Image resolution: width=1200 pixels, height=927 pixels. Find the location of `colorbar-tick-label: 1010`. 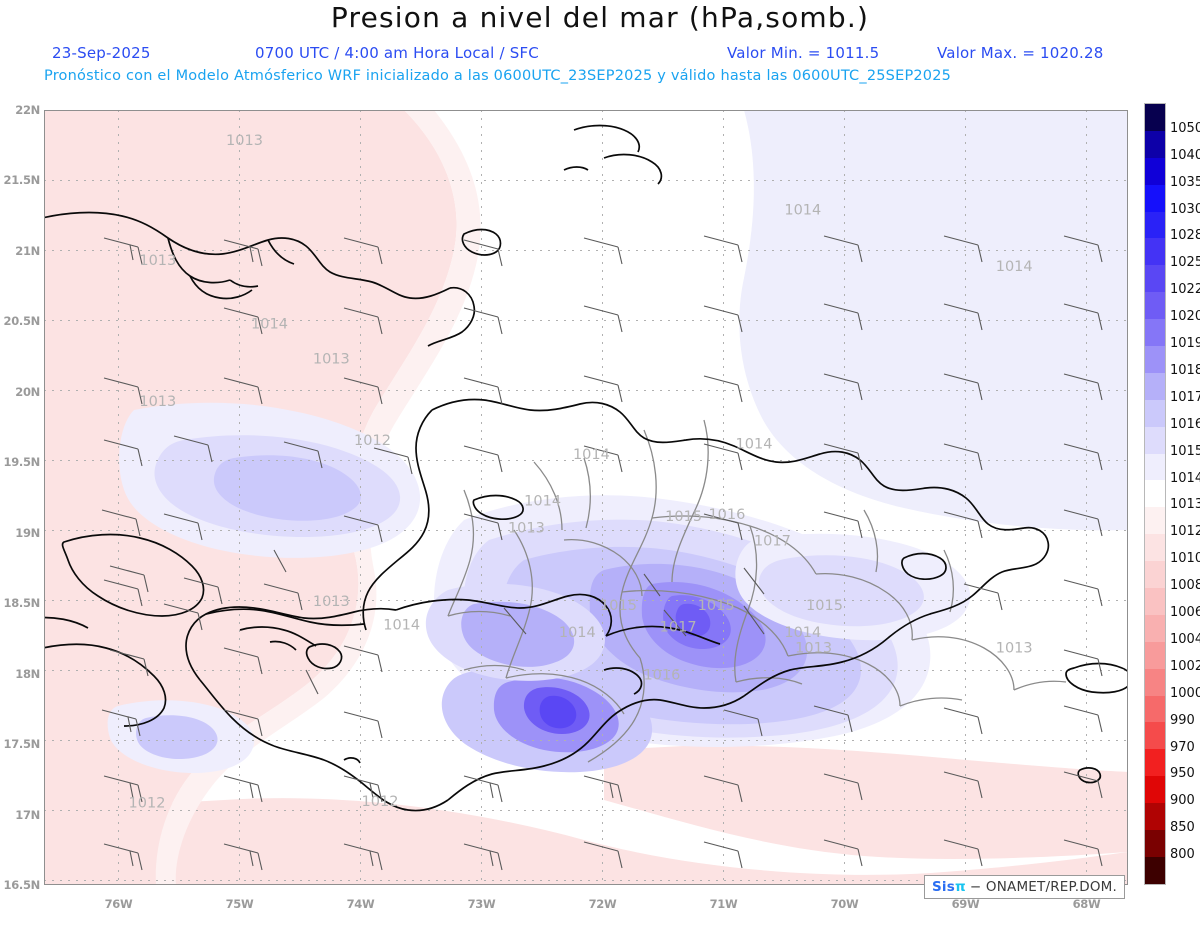

colorbar-tick-label: 1010 is located at coordinates (1185, 559).